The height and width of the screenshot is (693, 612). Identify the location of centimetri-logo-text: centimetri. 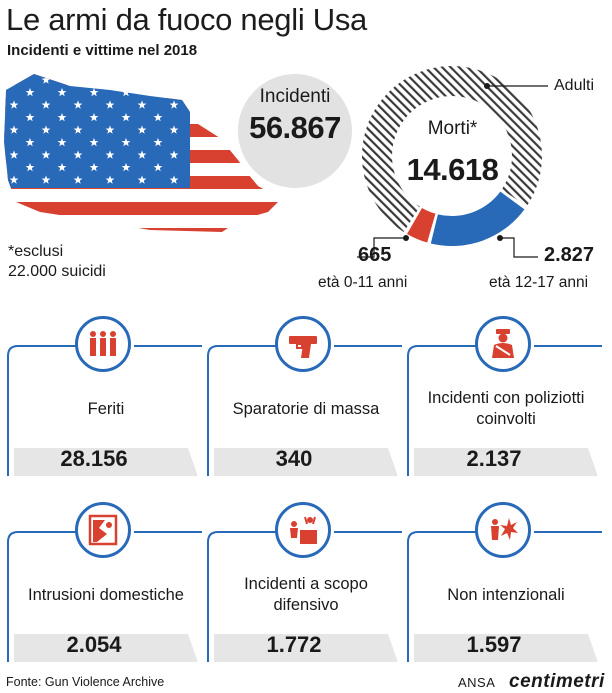
(557, 681).